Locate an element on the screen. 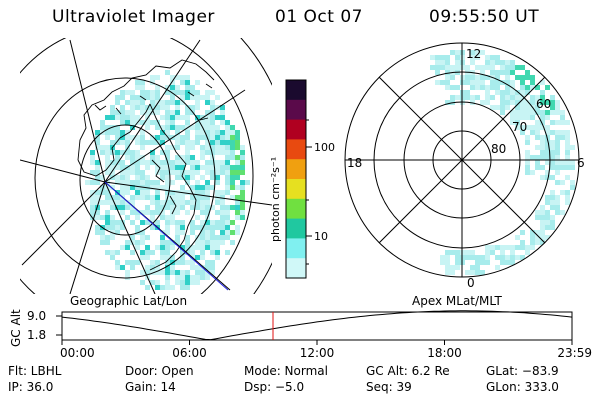 Image resolution: width=600 pixels, height=400 pixels. altitude-plot-frame is located at coordinates (317, 326).